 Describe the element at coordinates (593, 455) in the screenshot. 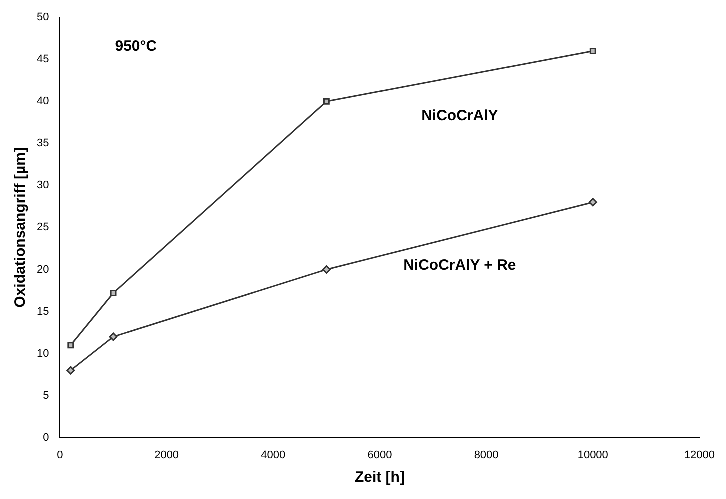

I see `x-tick-label: 10000` at that location.